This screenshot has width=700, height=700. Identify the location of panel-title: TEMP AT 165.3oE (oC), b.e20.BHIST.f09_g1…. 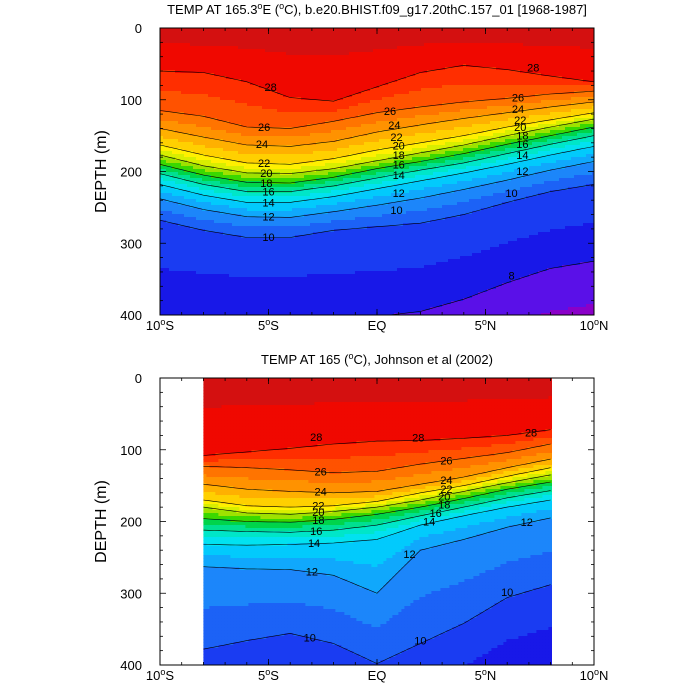
(377, 9).